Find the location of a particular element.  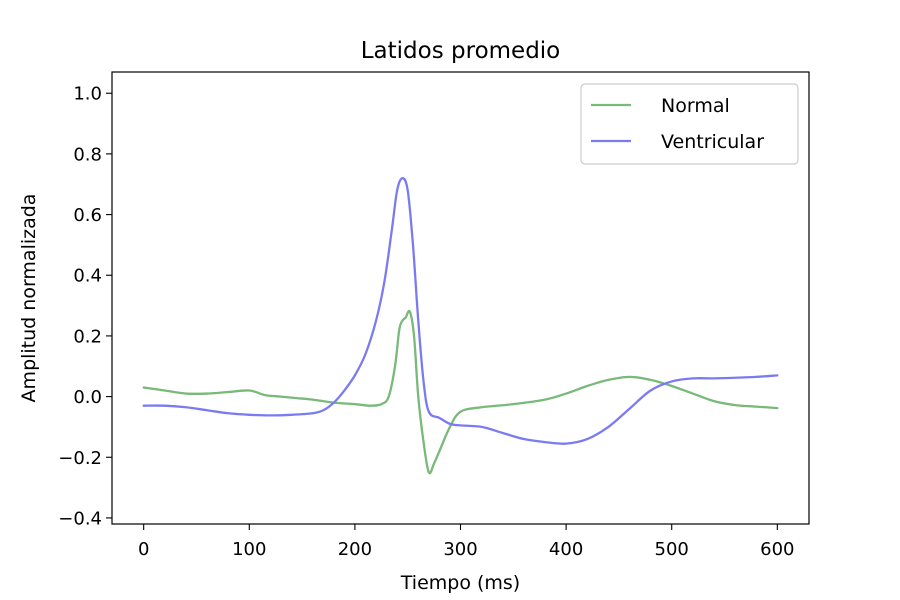

y-axis-label: Amplitud normalizada is located at coordinates (29, 298).